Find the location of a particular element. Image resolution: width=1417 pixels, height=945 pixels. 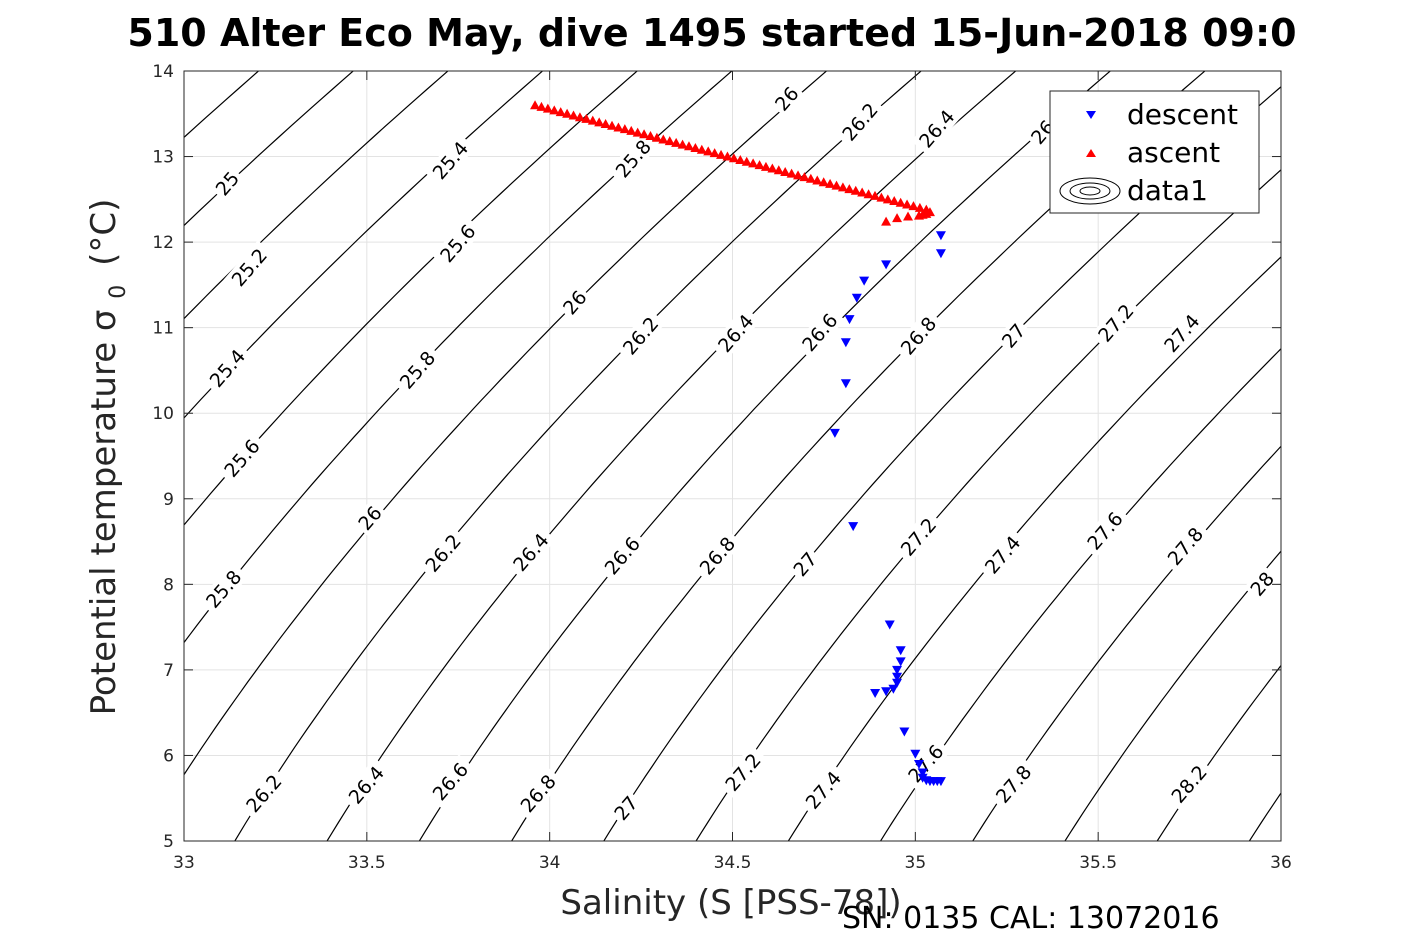

x-tick-label: 35.5 is located at coordinates (1098, 863).